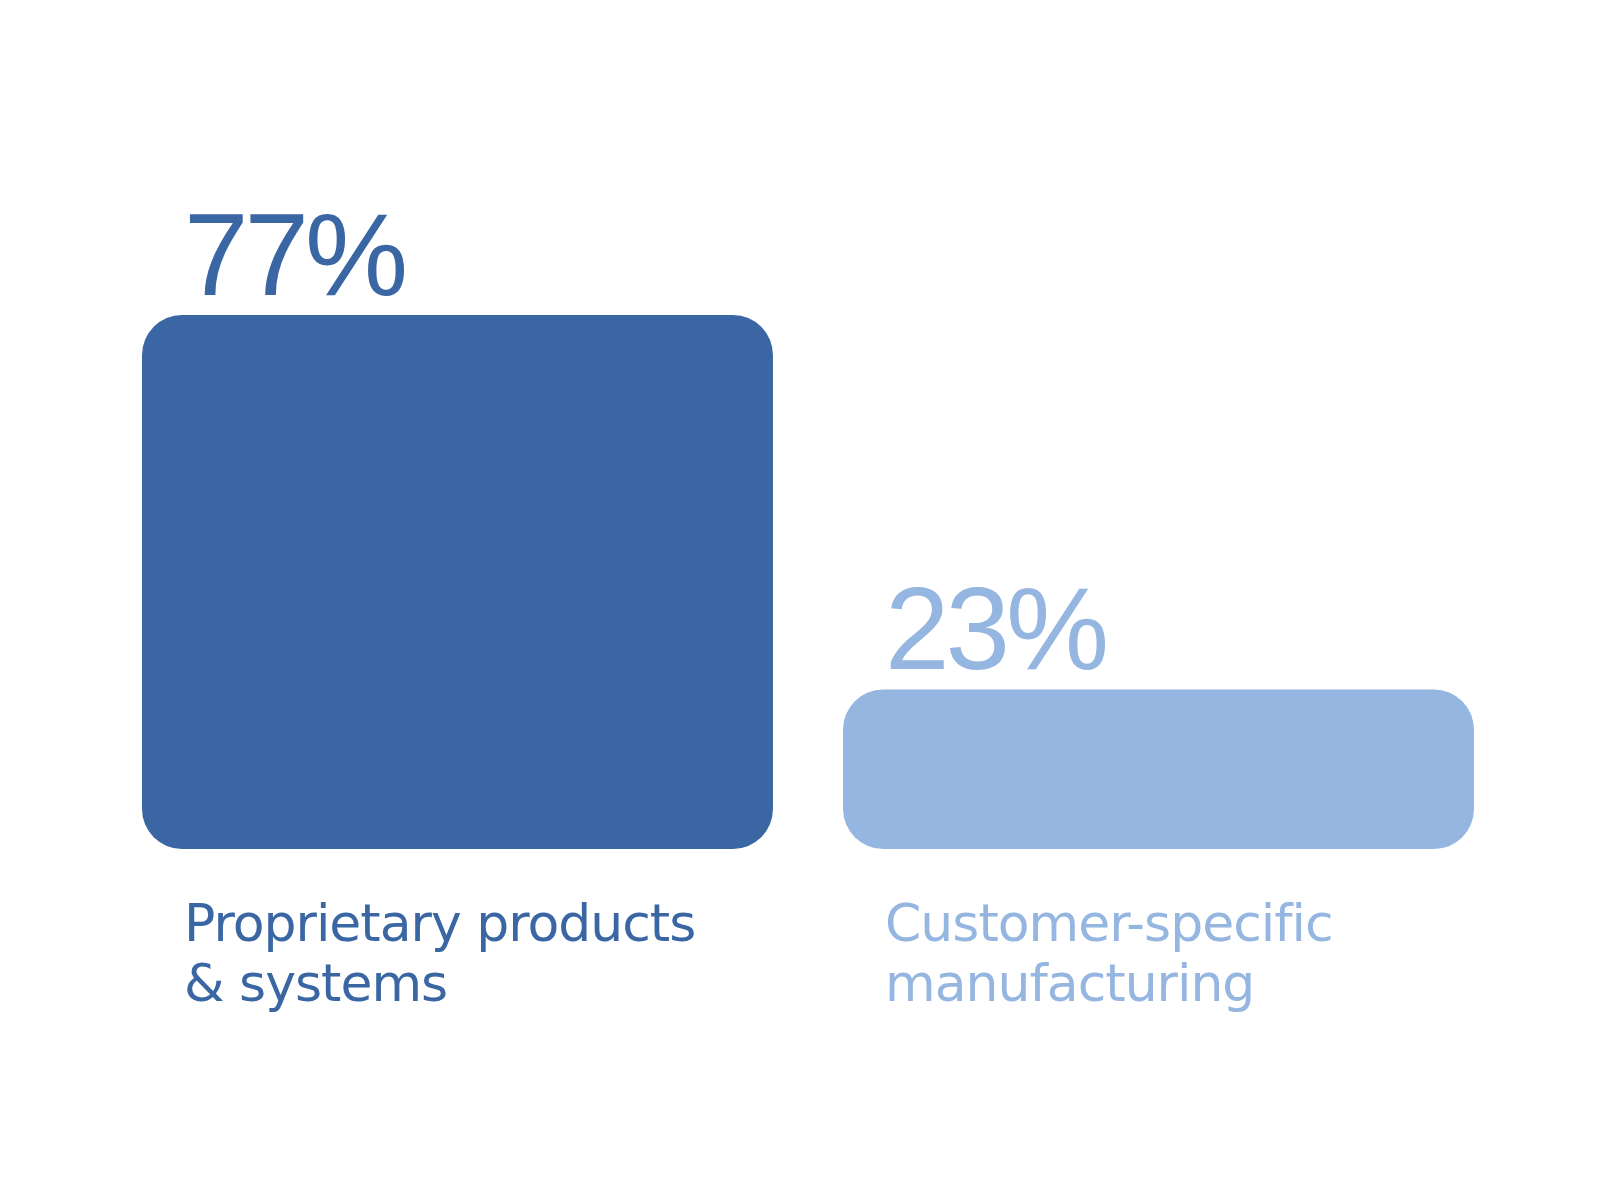 This screenshot has width=1600, height=1200. I want to click on x-tick-label: Proprietary products & systems, so click(440, 953).